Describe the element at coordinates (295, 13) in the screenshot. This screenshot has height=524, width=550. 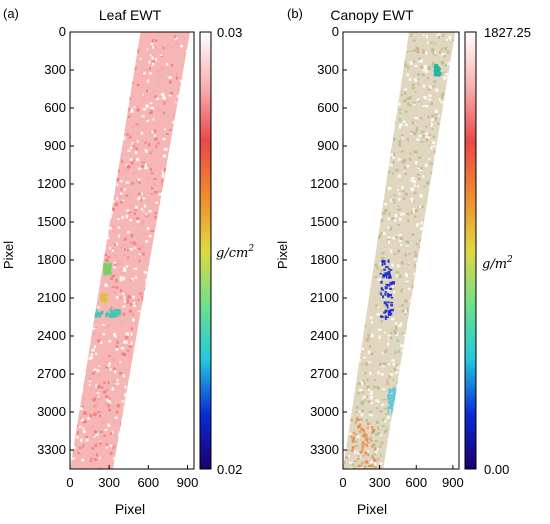
I see `panel-b-label: (b)` at that location.